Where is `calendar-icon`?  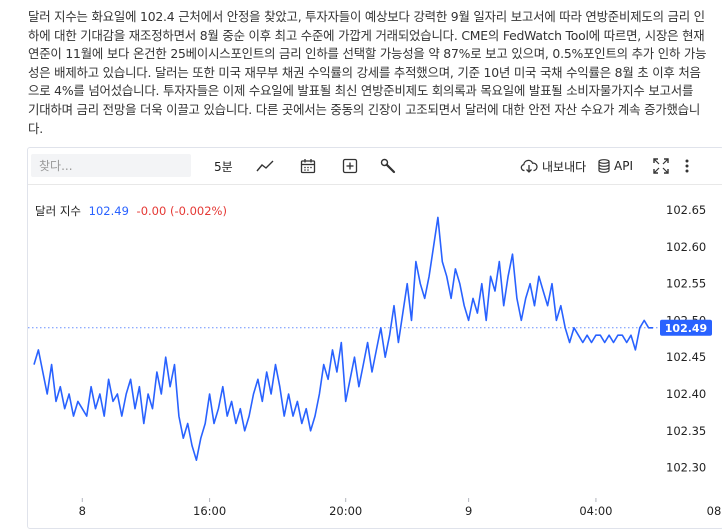 calendar-icon is located at coordinates (308, 166).